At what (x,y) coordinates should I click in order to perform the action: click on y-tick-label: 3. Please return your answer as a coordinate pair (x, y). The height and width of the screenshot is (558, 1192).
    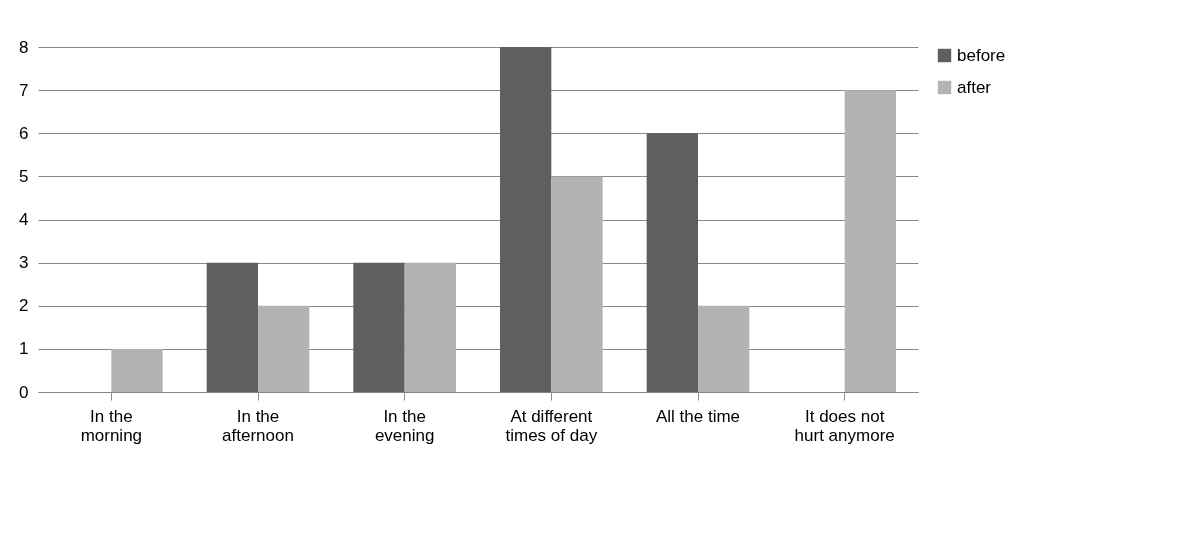
    Looking at the image, I should click on (24, 263).